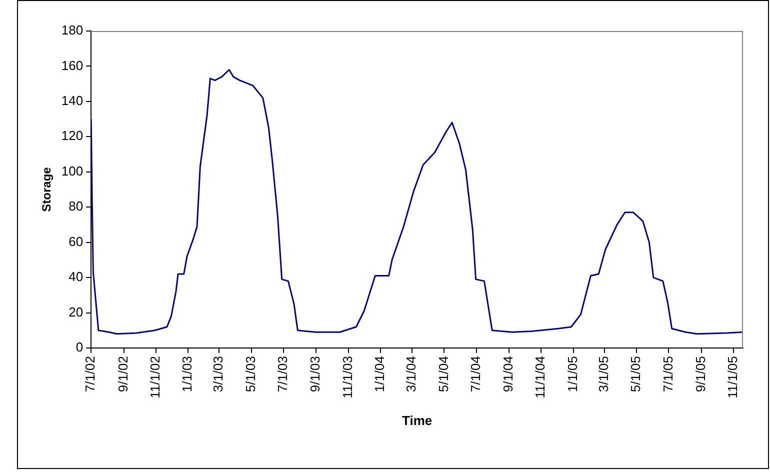 The height and width of the screenshot is (472, 770). I want to click on x-tick-label: 9/1/05, so click(700, 374).